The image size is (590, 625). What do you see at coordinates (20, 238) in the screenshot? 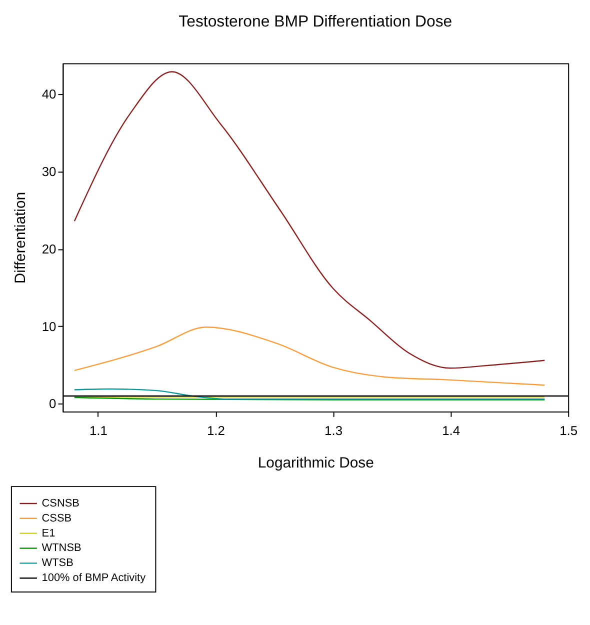
I see `y-axis-title: Differentiation` at bounding box center [20, 238].